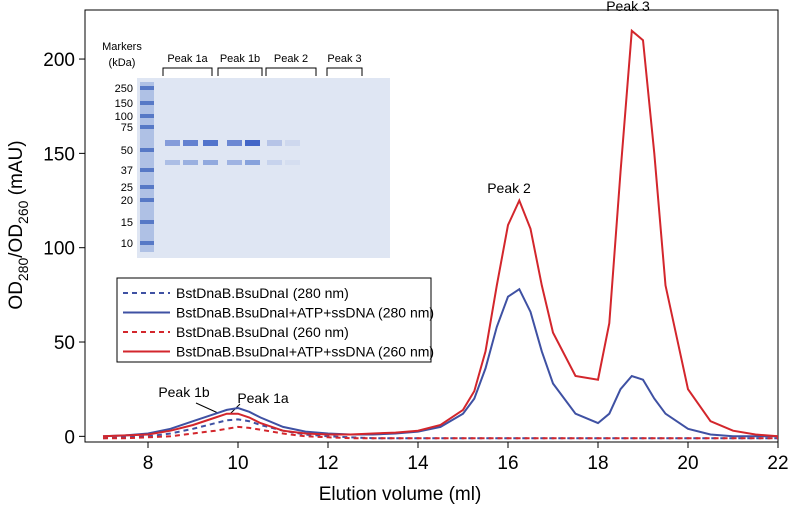 The width and height of the screenshot is (788, 509). Describe the element at coordinates (207, 408) in the screenshot. I see `annotation-pointer` at that location.